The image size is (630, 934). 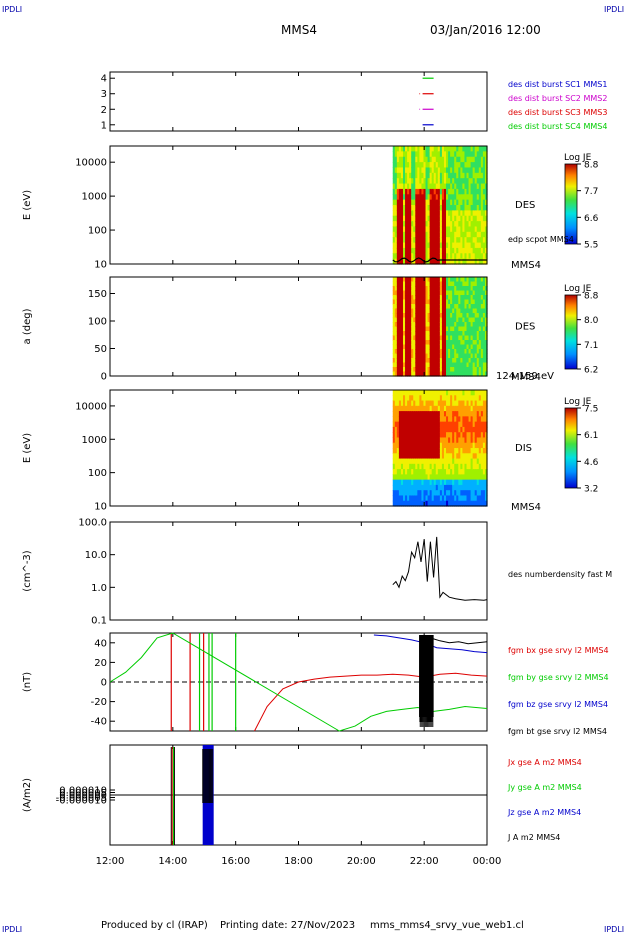 What do you see at coordinates (83, 791) in the screenshot?
I see `y-tick-label: 0.000010` at bounding box center [83, 791].